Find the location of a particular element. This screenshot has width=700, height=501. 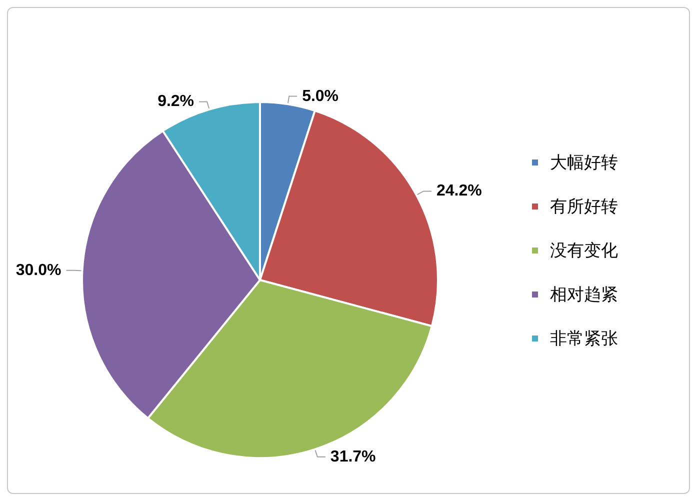

legend-label: 没有变化 is located at coordinates (584, 250).